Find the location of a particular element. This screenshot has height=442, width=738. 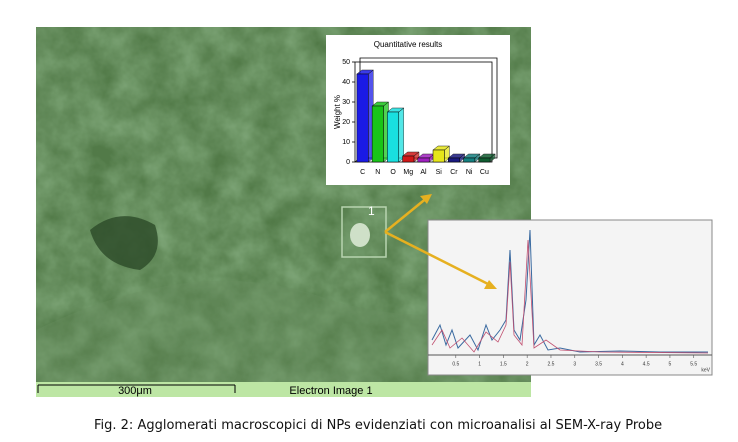

scale-label: 300μm is located at coordinates (135, 391).